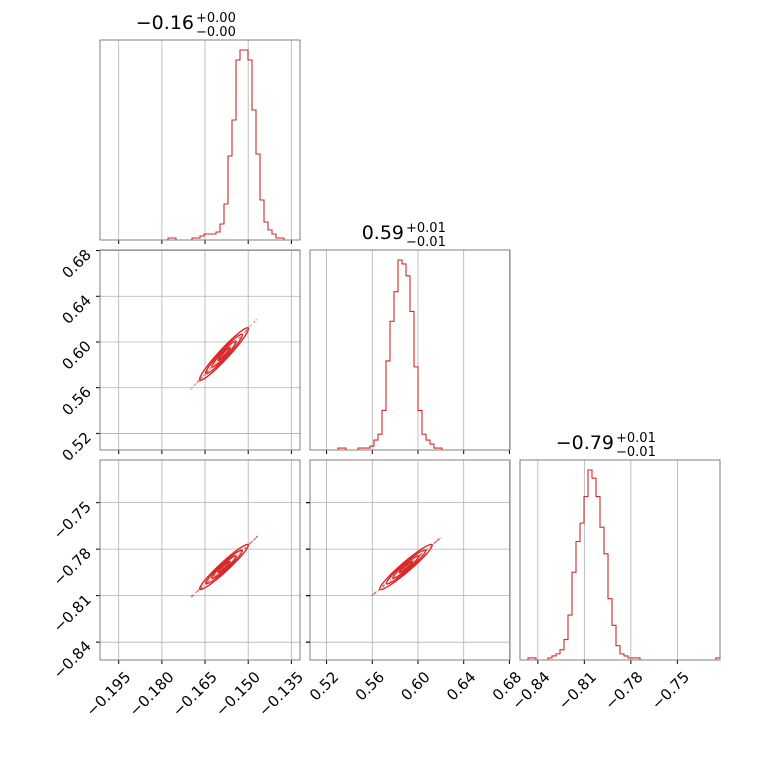 The height and width of the screenshot is (760, 760). Describe the element at coordinates (76, 447) in the screenshot. I see `y-tick-label: 0.52` at that location.